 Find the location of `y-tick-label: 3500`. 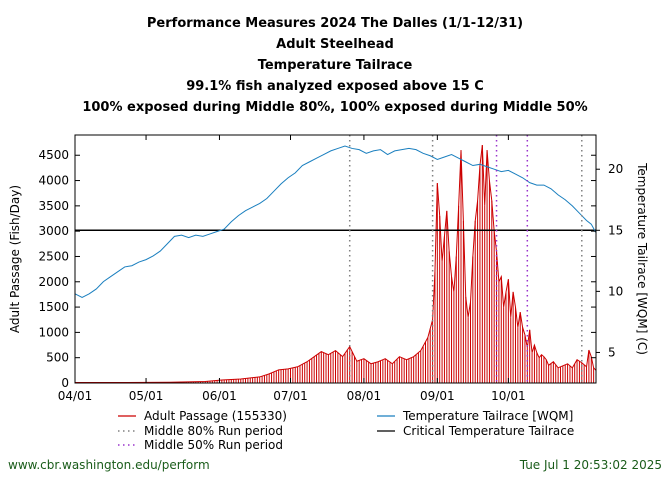

y-tick-label: 3500 is located at coordinates (53, 206).